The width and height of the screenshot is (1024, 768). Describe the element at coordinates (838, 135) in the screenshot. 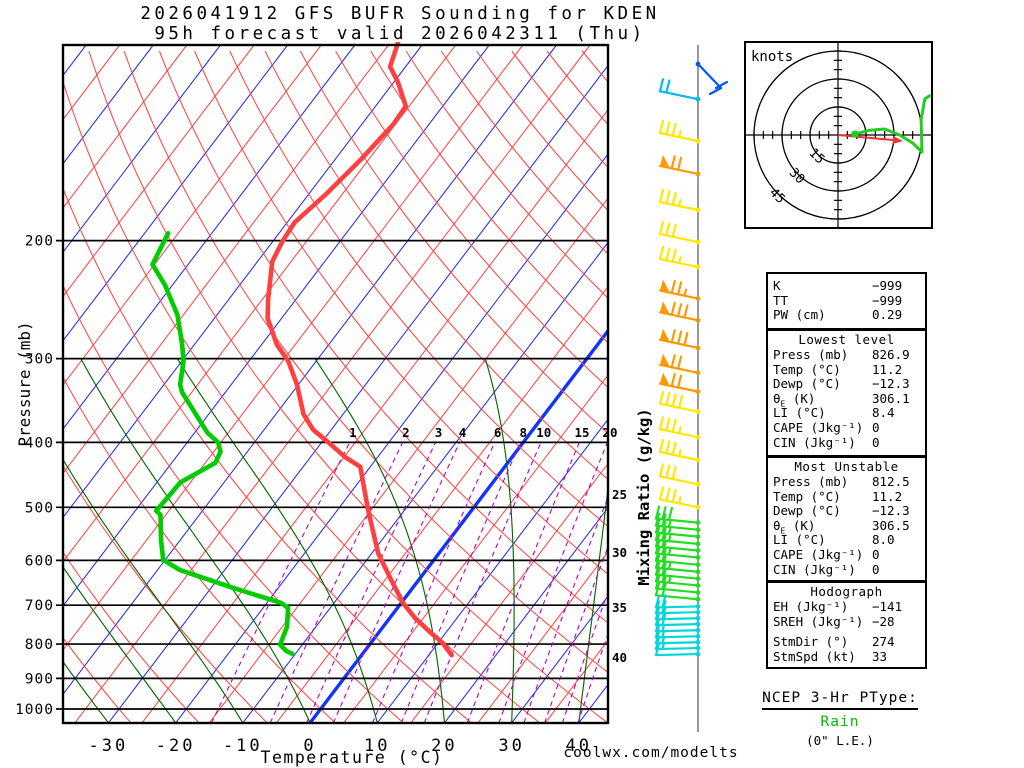

I see `hodograph-speed-ring` at that location.